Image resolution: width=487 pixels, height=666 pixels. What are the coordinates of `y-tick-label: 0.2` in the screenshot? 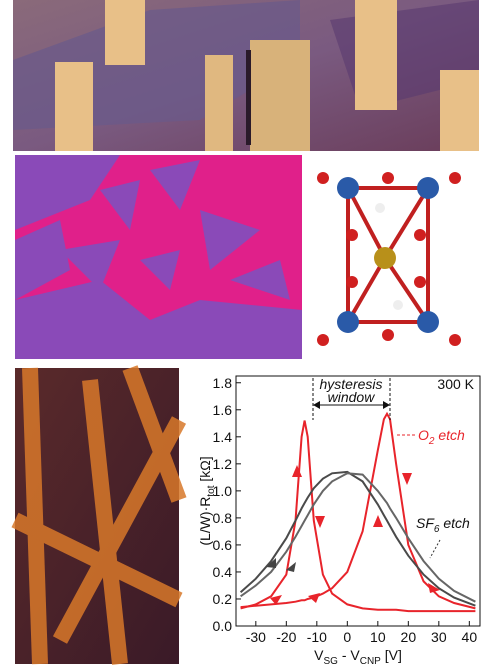 It's located at (223, 599).